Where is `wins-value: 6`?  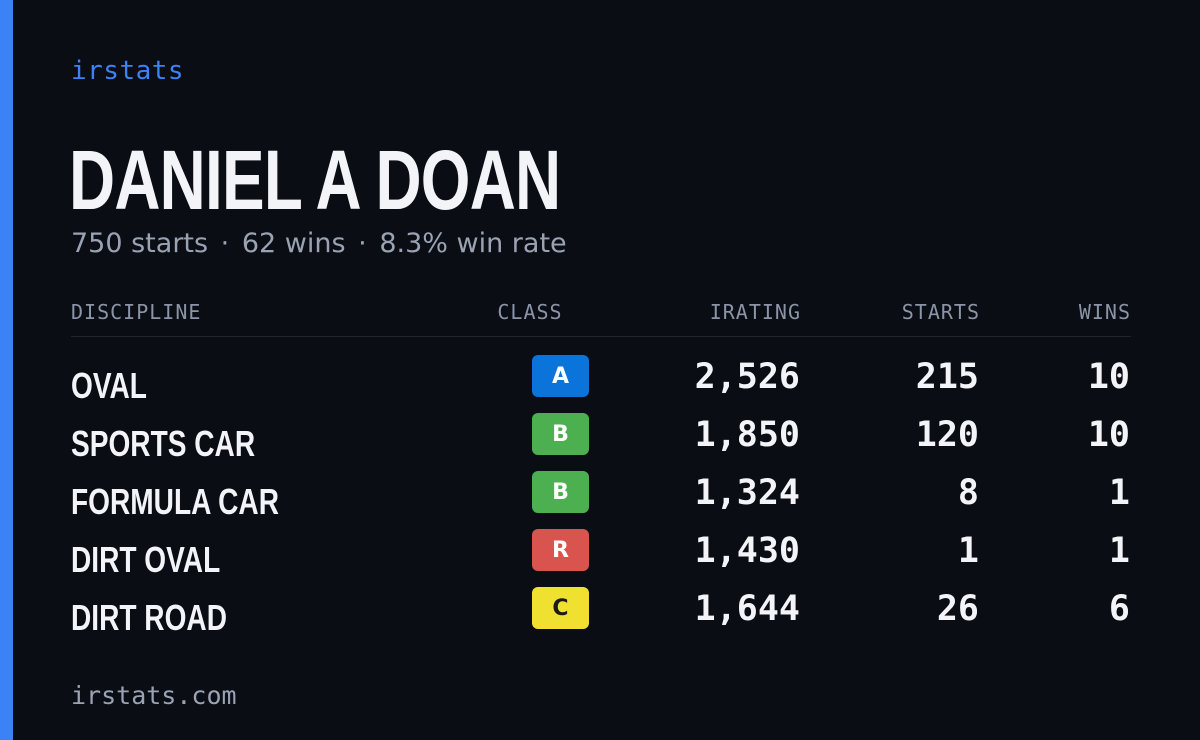
wins-value: 6 is located at coordinates (1119, 609).